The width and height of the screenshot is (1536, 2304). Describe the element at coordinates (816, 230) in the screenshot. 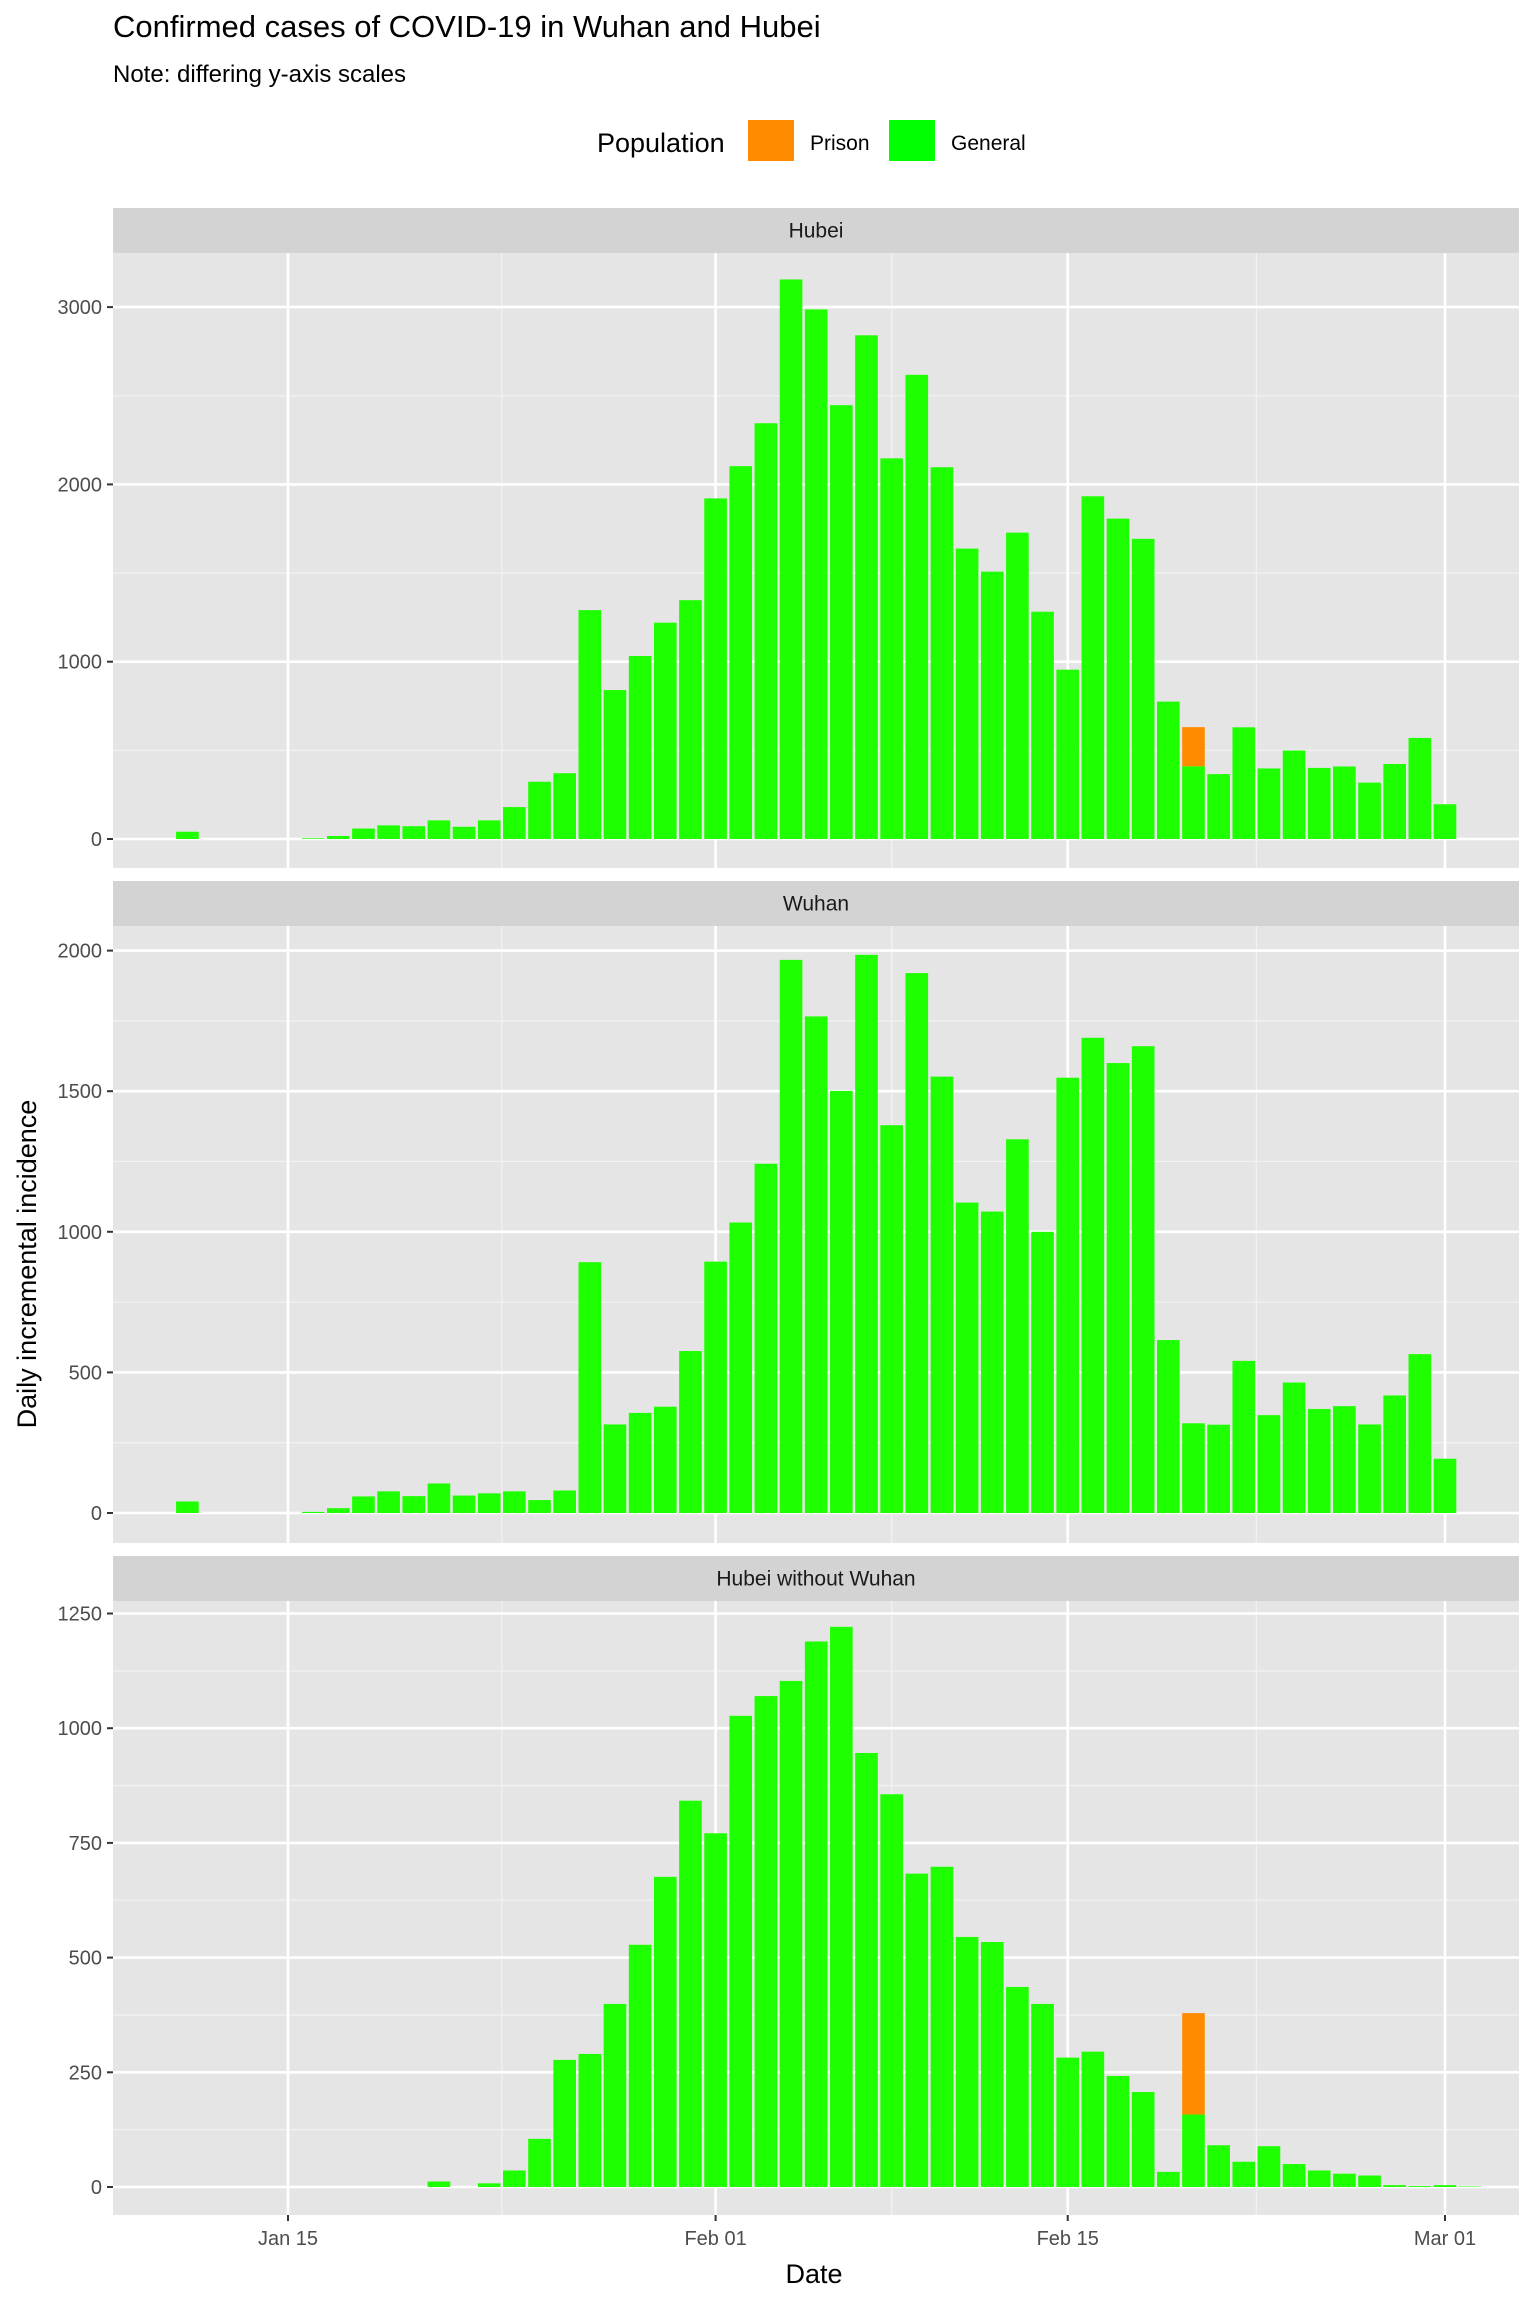

I see `facet-strip-hubei` at that location.